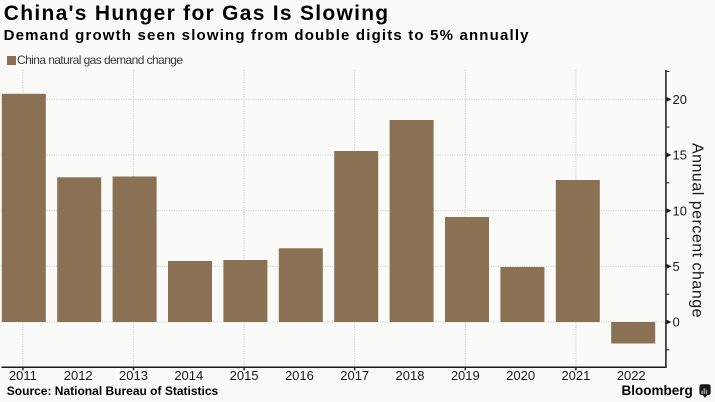 This screenshot has height=402, width=715. I want to click on svg-text: 2013, so click(133, 375).